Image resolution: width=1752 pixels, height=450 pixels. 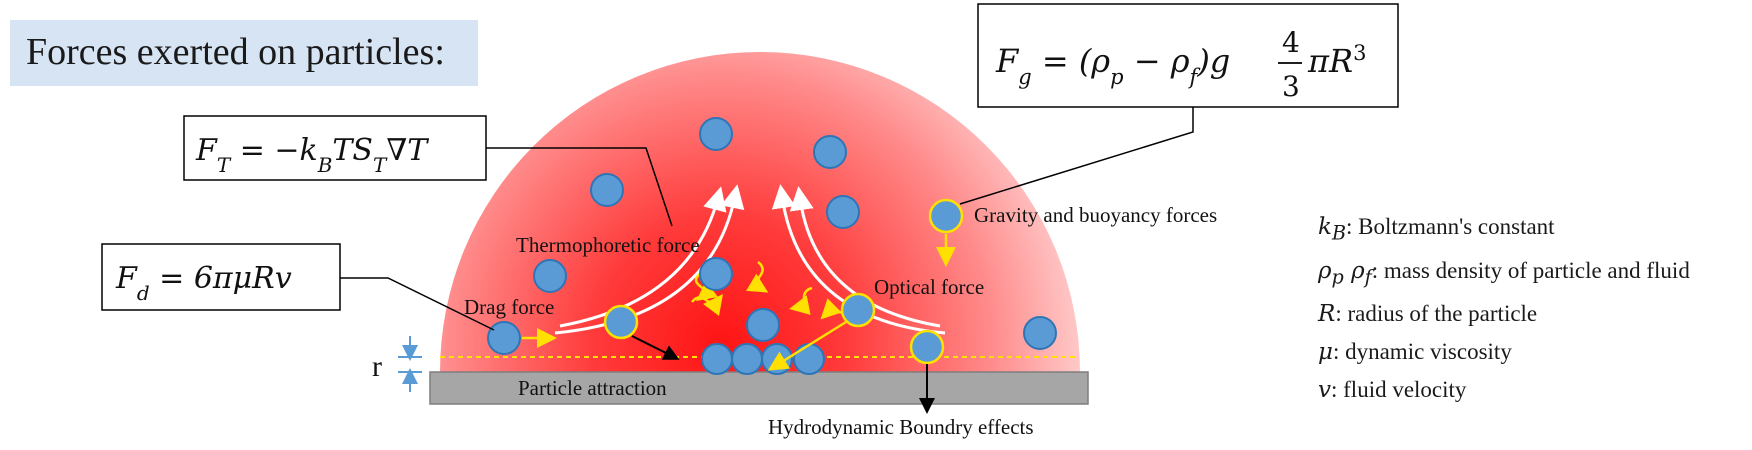 I want to click on title-banner, so click(x=244, y=53).